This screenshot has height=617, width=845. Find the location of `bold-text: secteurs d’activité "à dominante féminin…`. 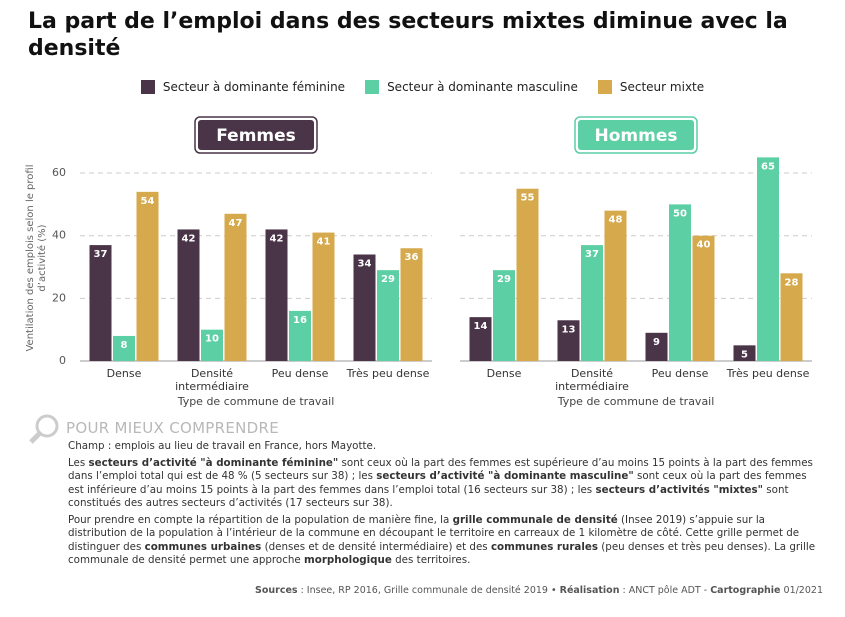

bold-text: secteurs d’activité "à dominante féminin… is located at coordinates (213, 462).